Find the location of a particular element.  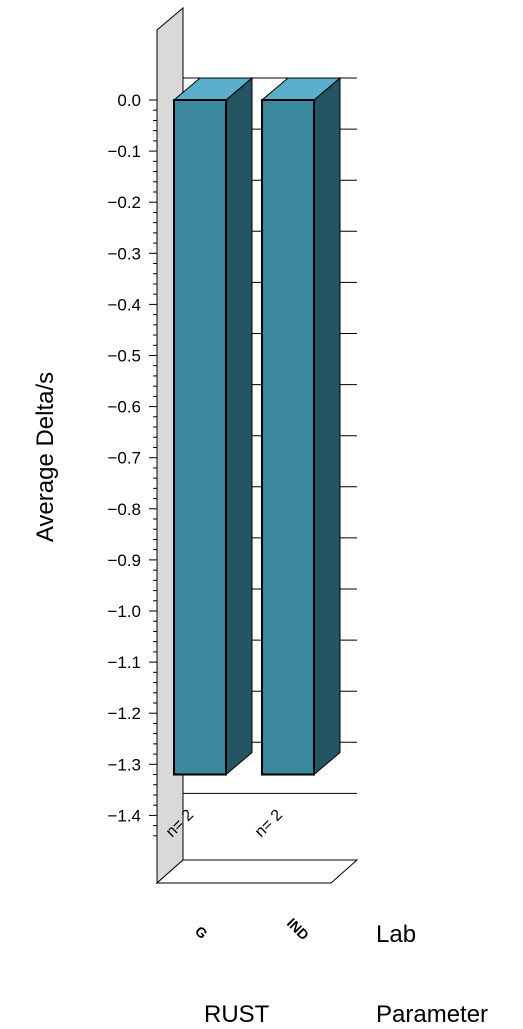

category-label-g: G is located at coordinates (201, 932).